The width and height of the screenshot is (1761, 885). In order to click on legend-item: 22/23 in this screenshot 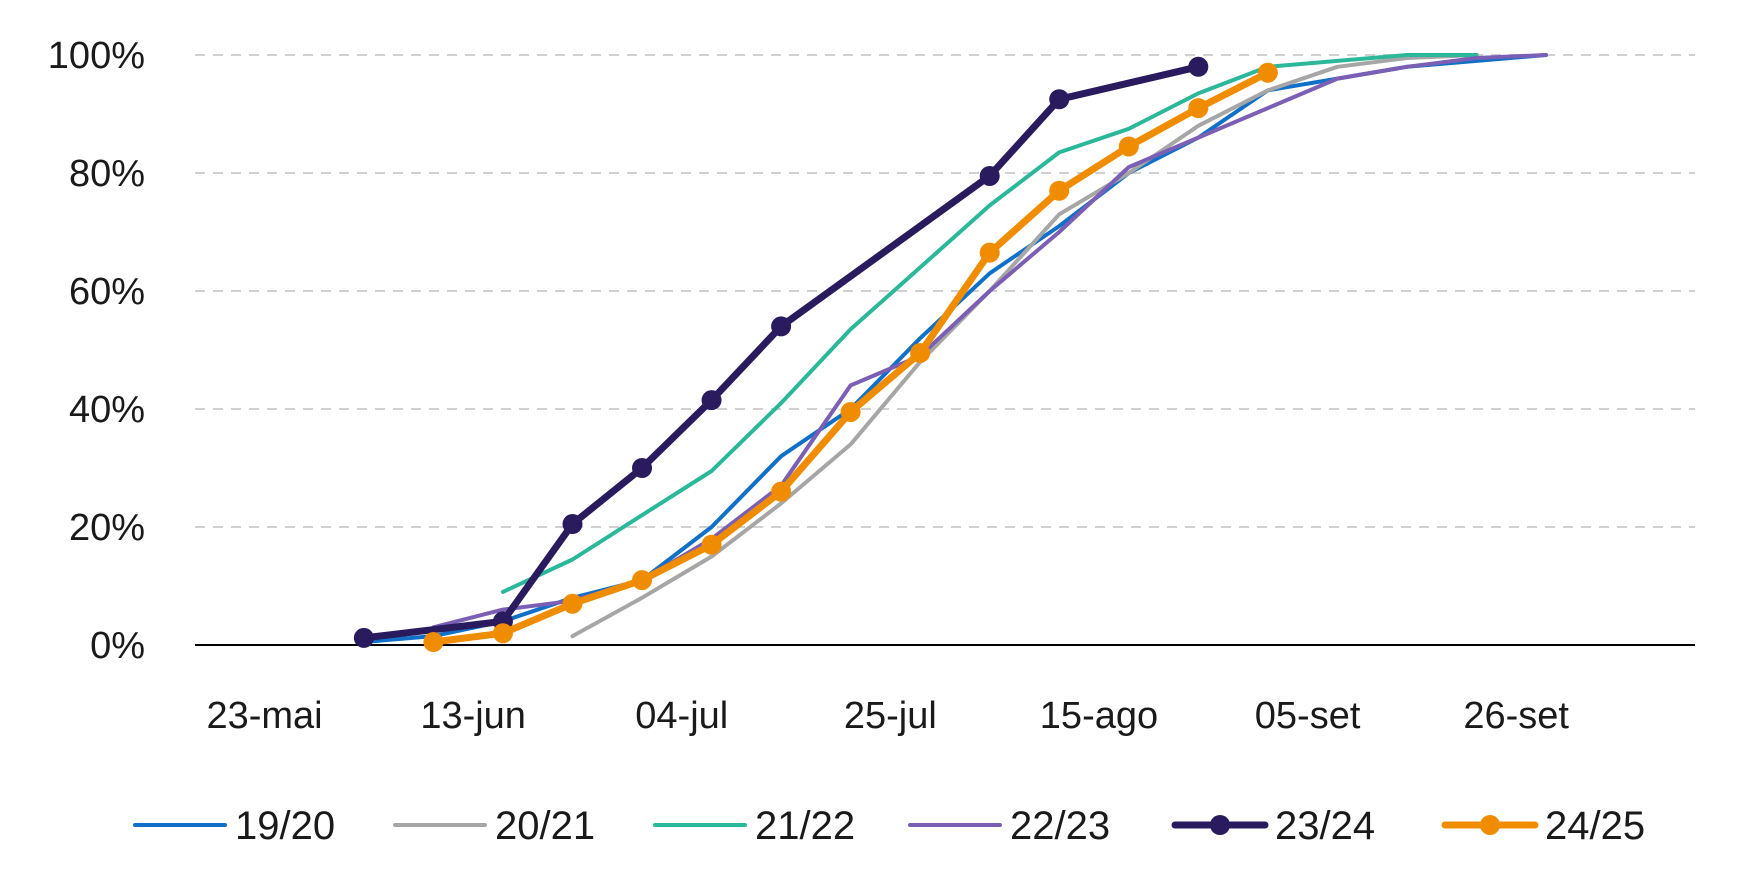, I will do `click(1009, 826)`.